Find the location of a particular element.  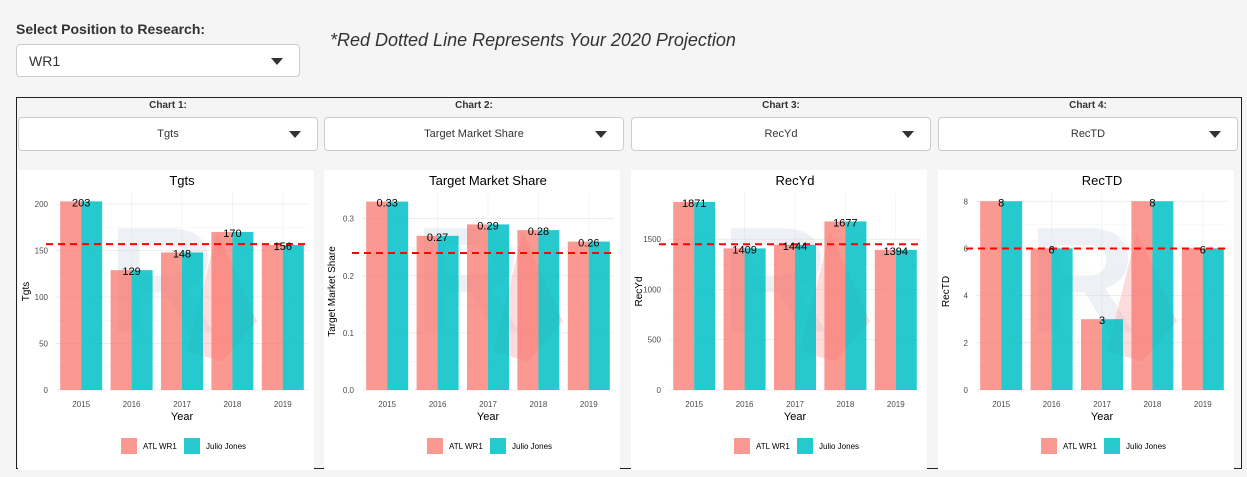

position-select: WR1 is located at coordinates (158, 60).